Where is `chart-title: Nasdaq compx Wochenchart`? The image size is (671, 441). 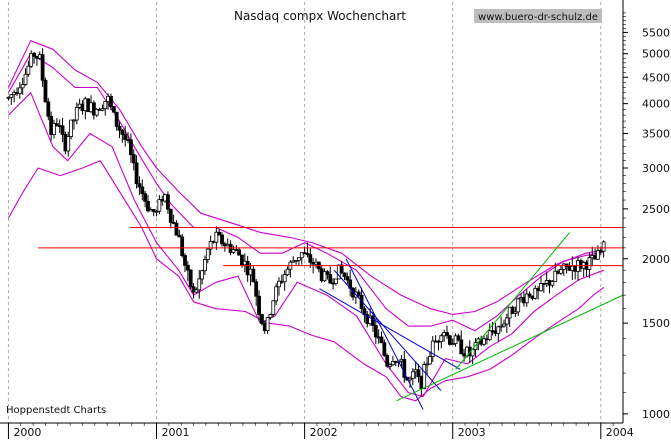 chart-title: Nasdaq compx Wochenchart is located at coordinates (320, 16).